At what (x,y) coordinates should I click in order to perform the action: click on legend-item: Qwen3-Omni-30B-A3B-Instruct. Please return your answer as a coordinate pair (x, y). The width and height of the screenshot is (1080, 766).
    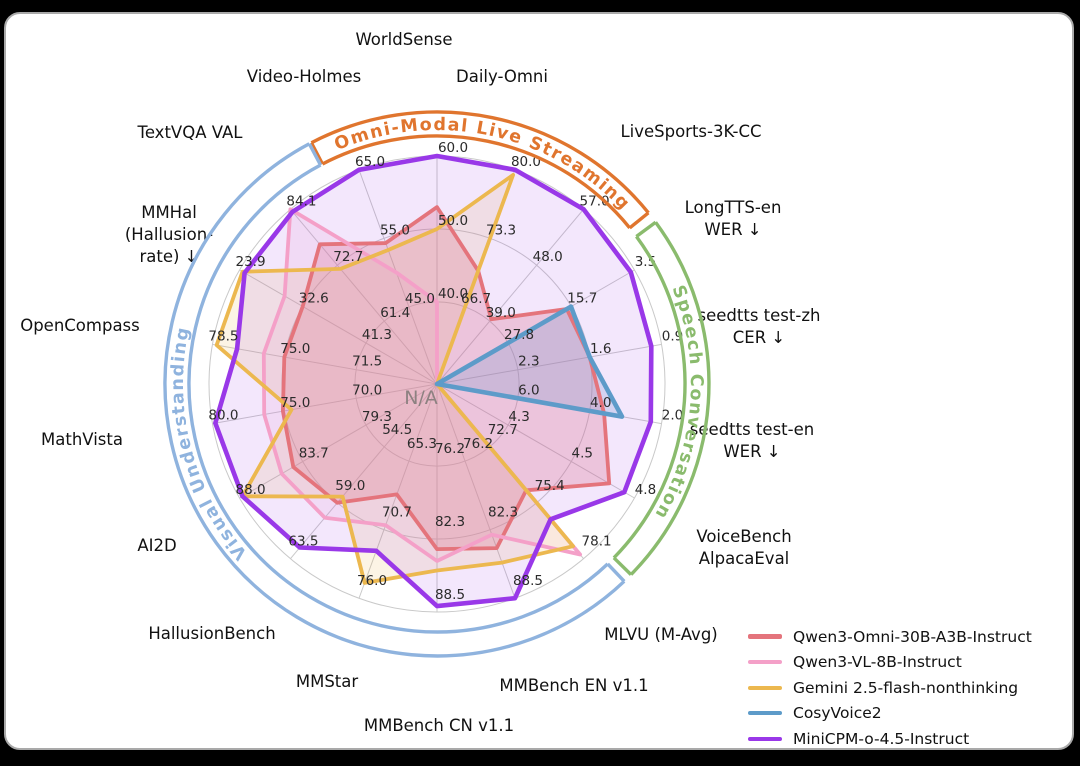
    Looking at the image, I should click on (890, 636).